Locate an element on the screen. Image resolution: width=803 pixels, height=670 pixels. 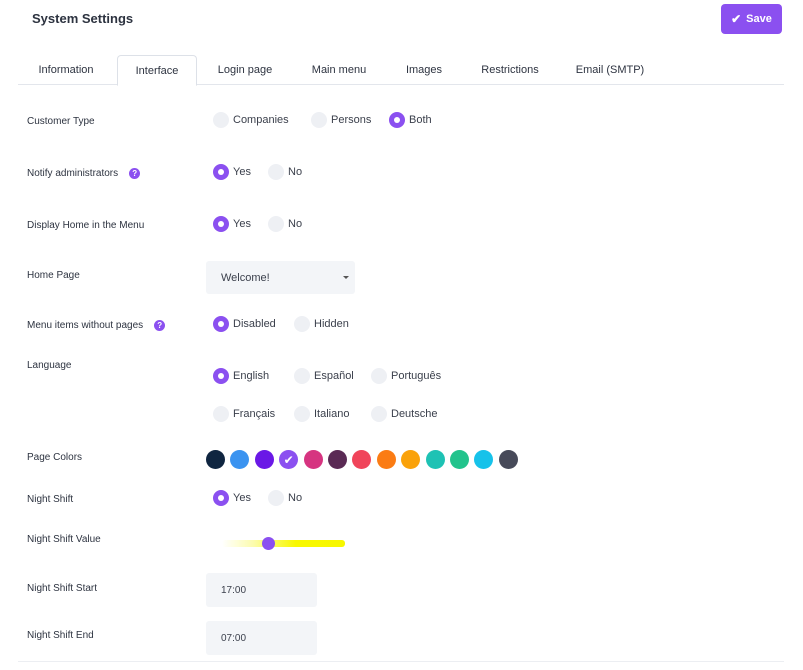
home-page-label: Home Page is located at coordinates (53, 275).